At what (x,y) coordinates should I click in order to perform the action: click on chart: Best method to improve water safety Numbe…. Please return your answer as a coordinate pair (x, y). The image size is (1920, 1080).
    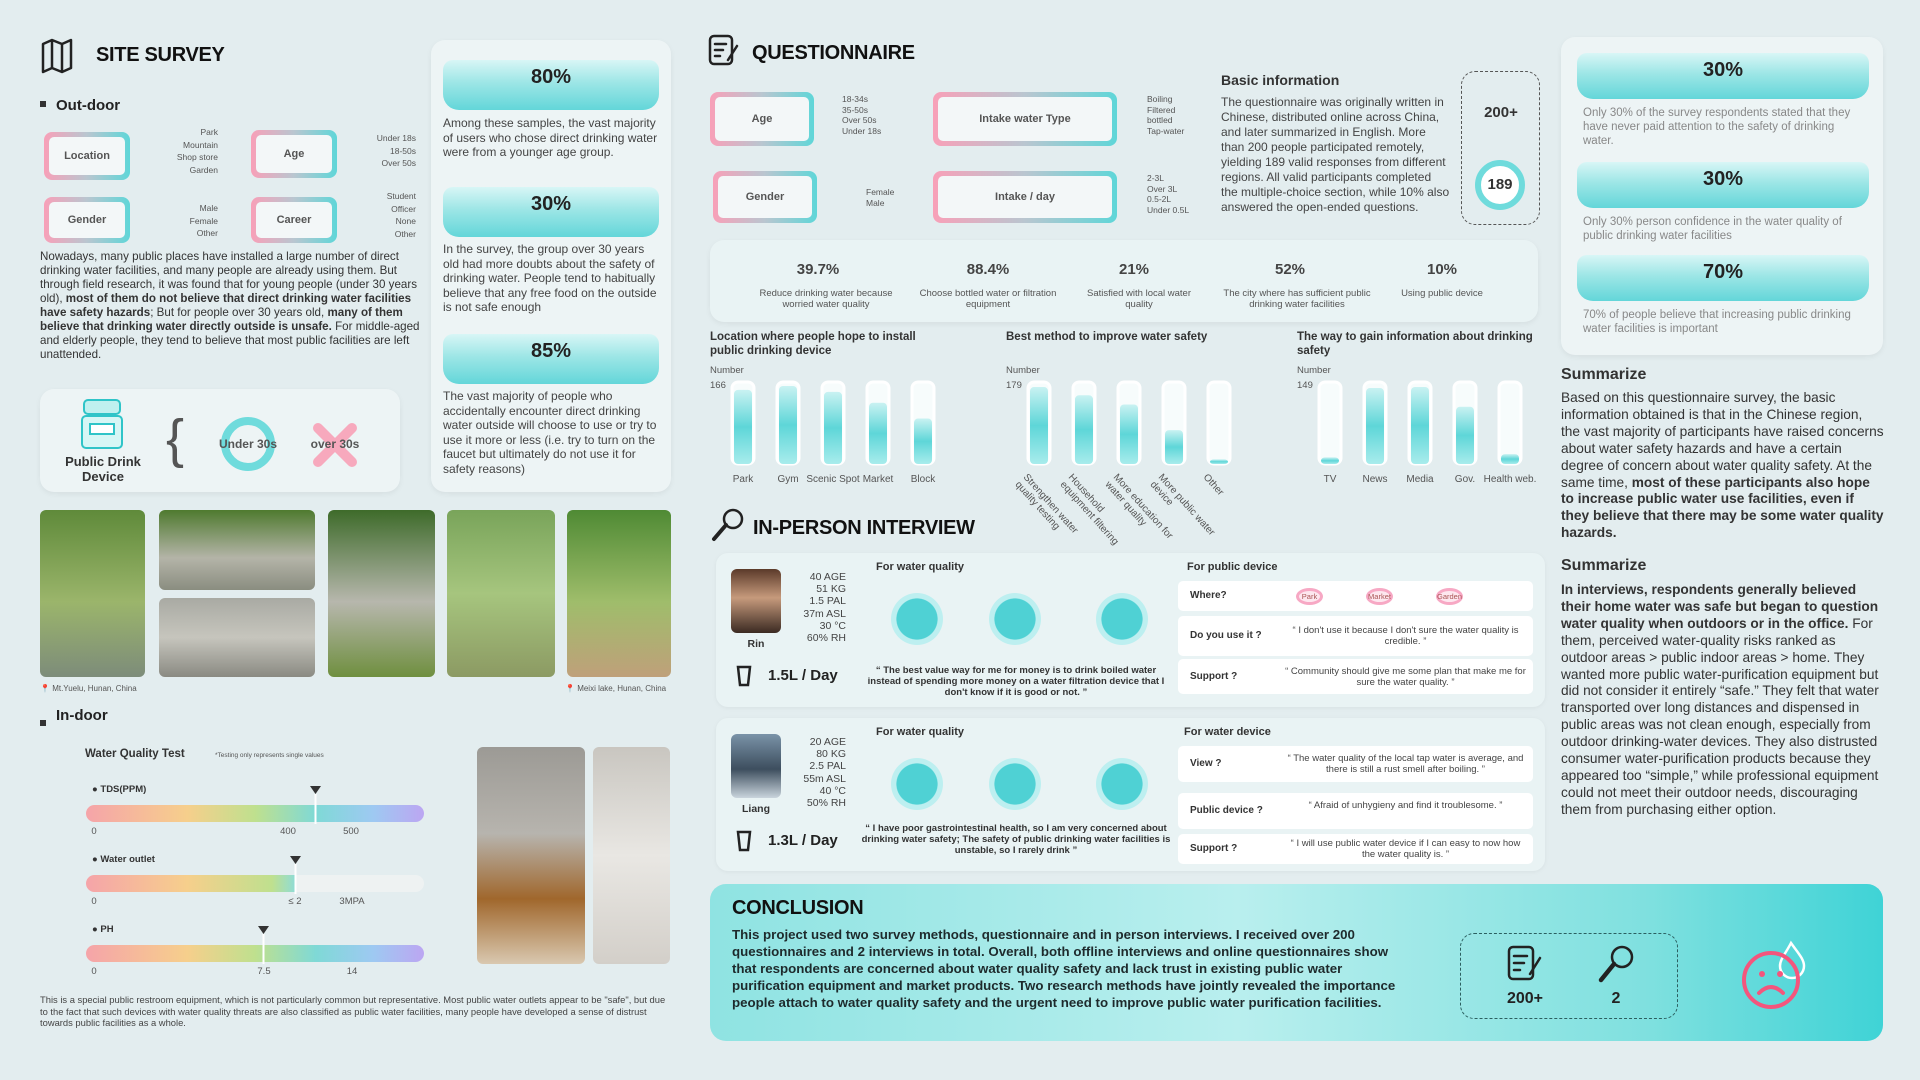
    Looking at the image, I should click on (1122, 438).